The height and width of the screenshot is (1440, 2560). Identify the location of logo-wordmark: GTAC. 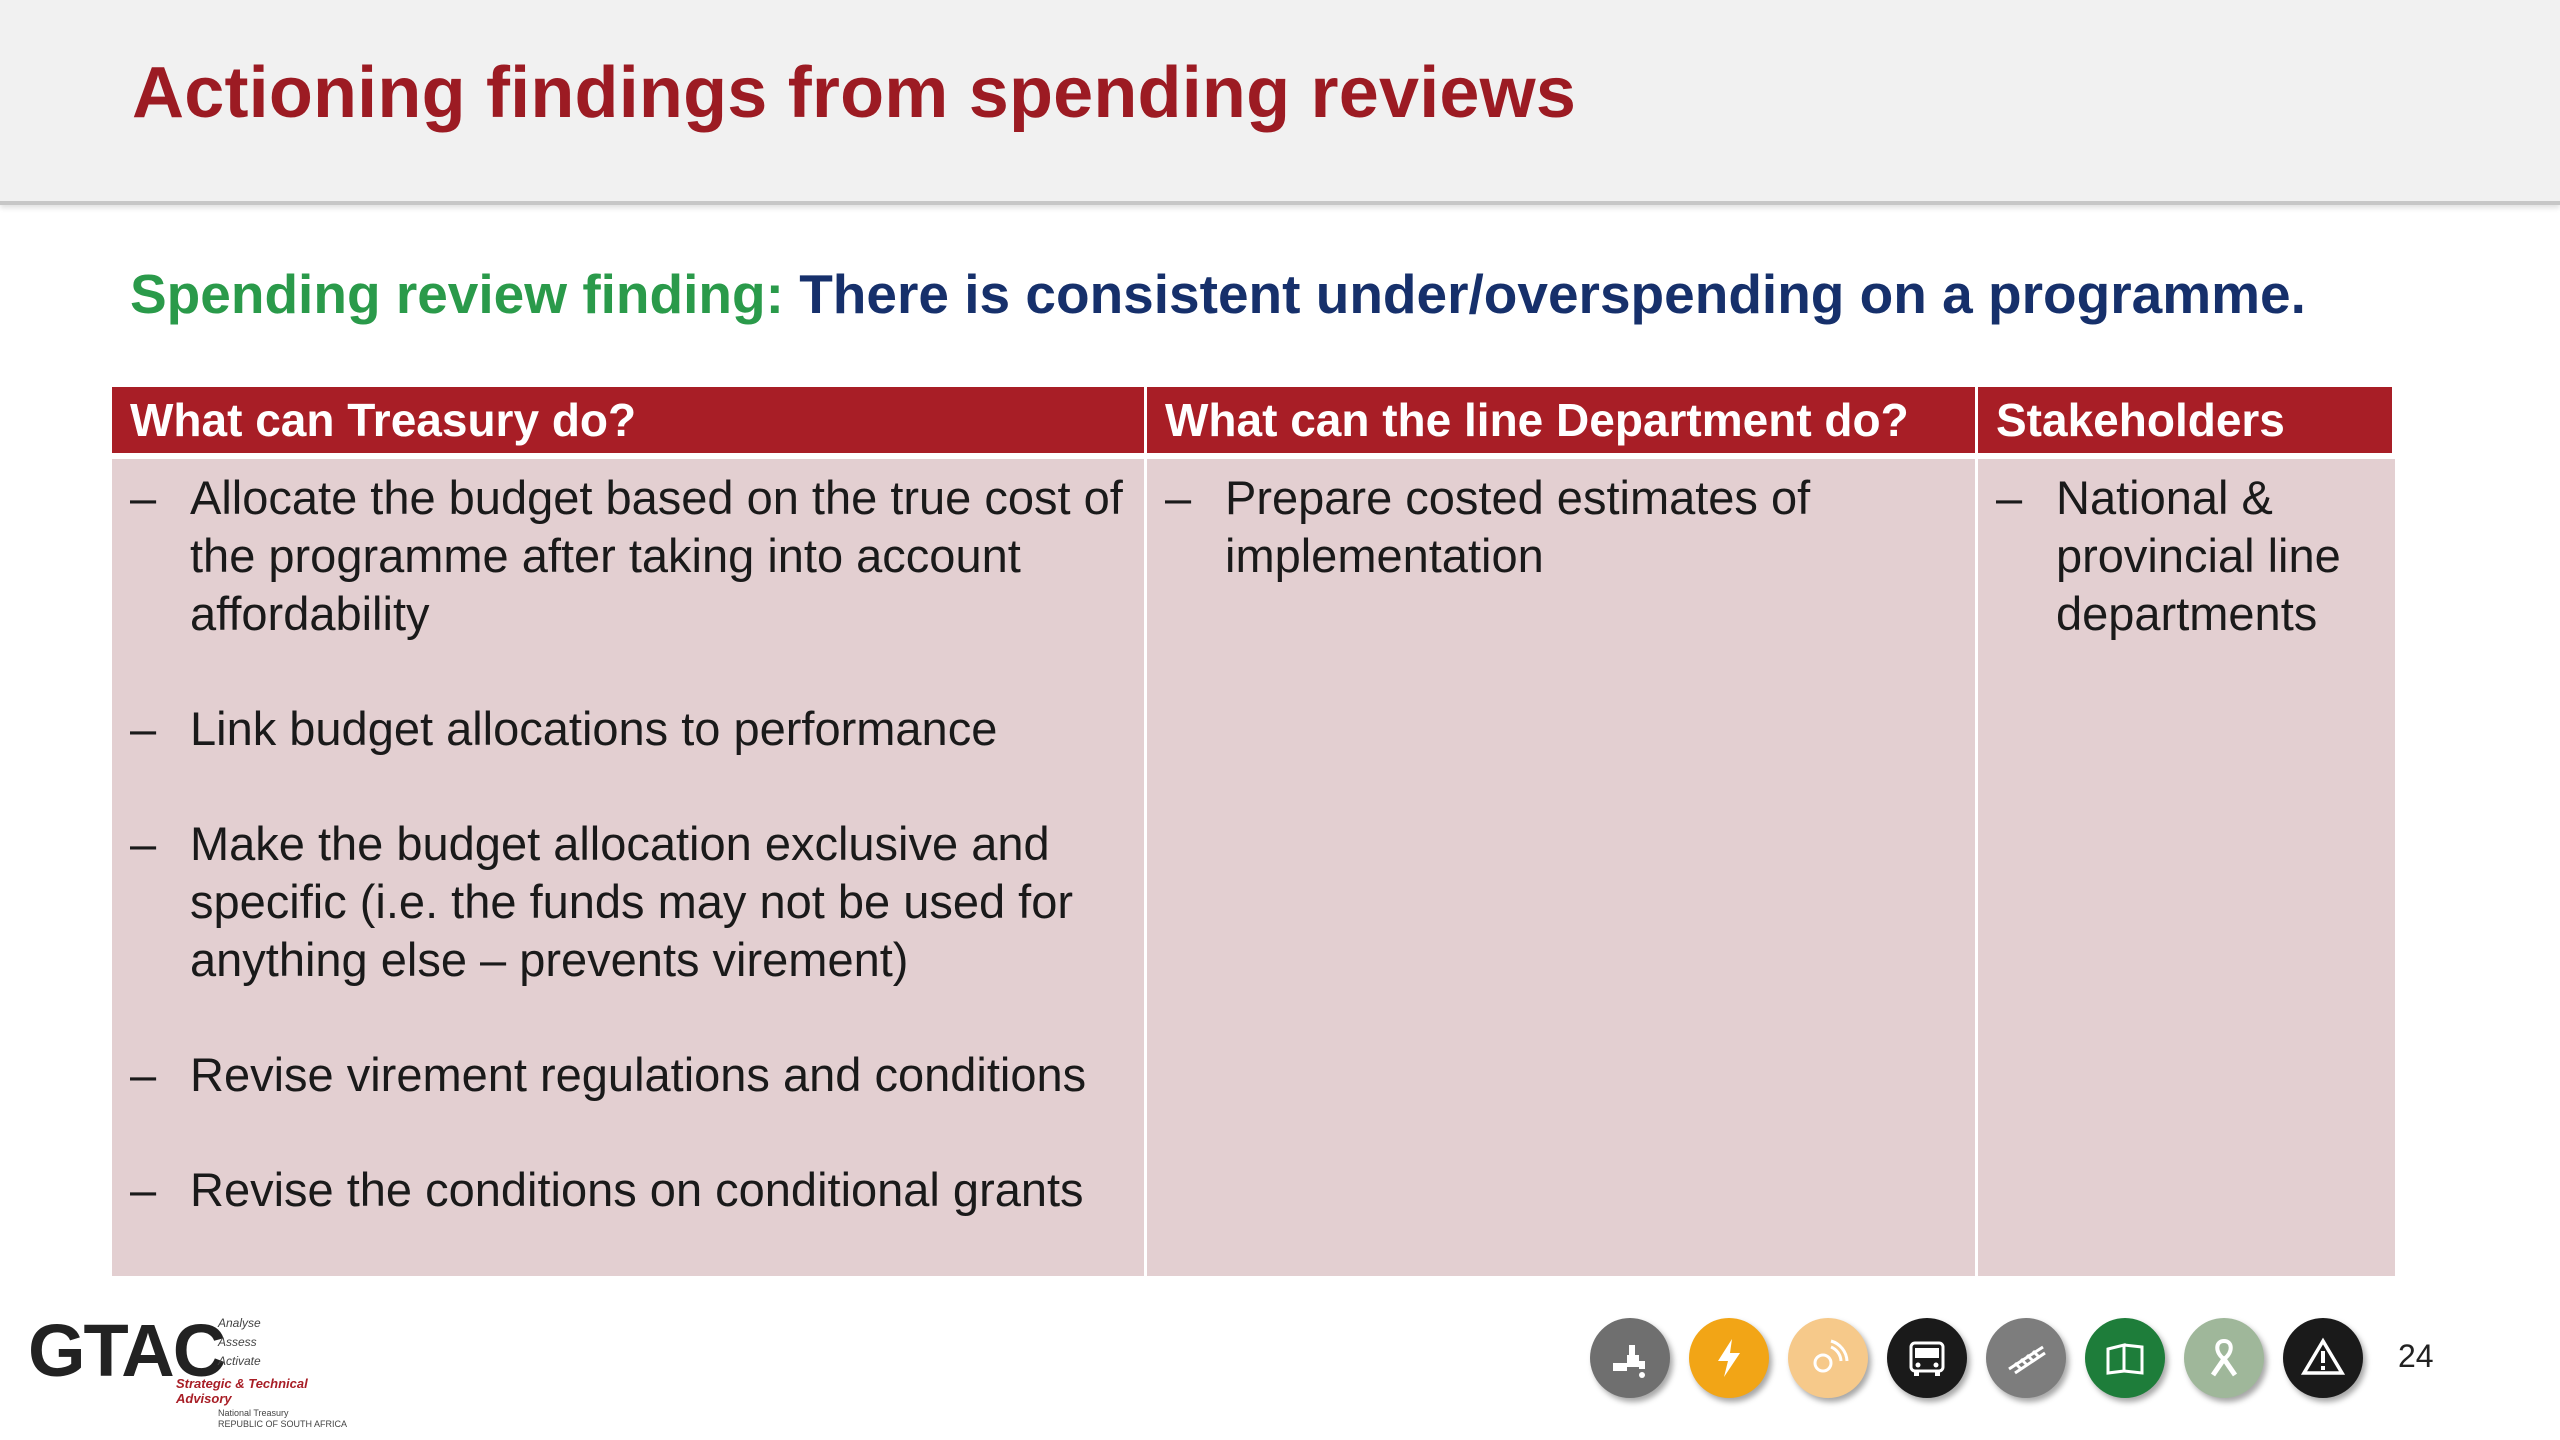
(127, 1350).